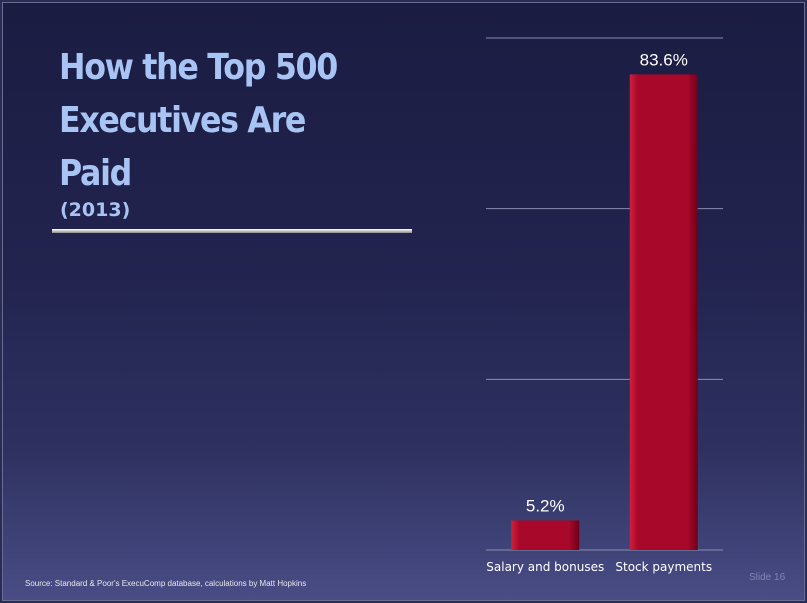 The width and height of the screenshot is (807, 603). What do you see at coordinates (545, 567) in the screenshot?
I see `category-label: Salary and bonuses` at bounding box center [545, 567].